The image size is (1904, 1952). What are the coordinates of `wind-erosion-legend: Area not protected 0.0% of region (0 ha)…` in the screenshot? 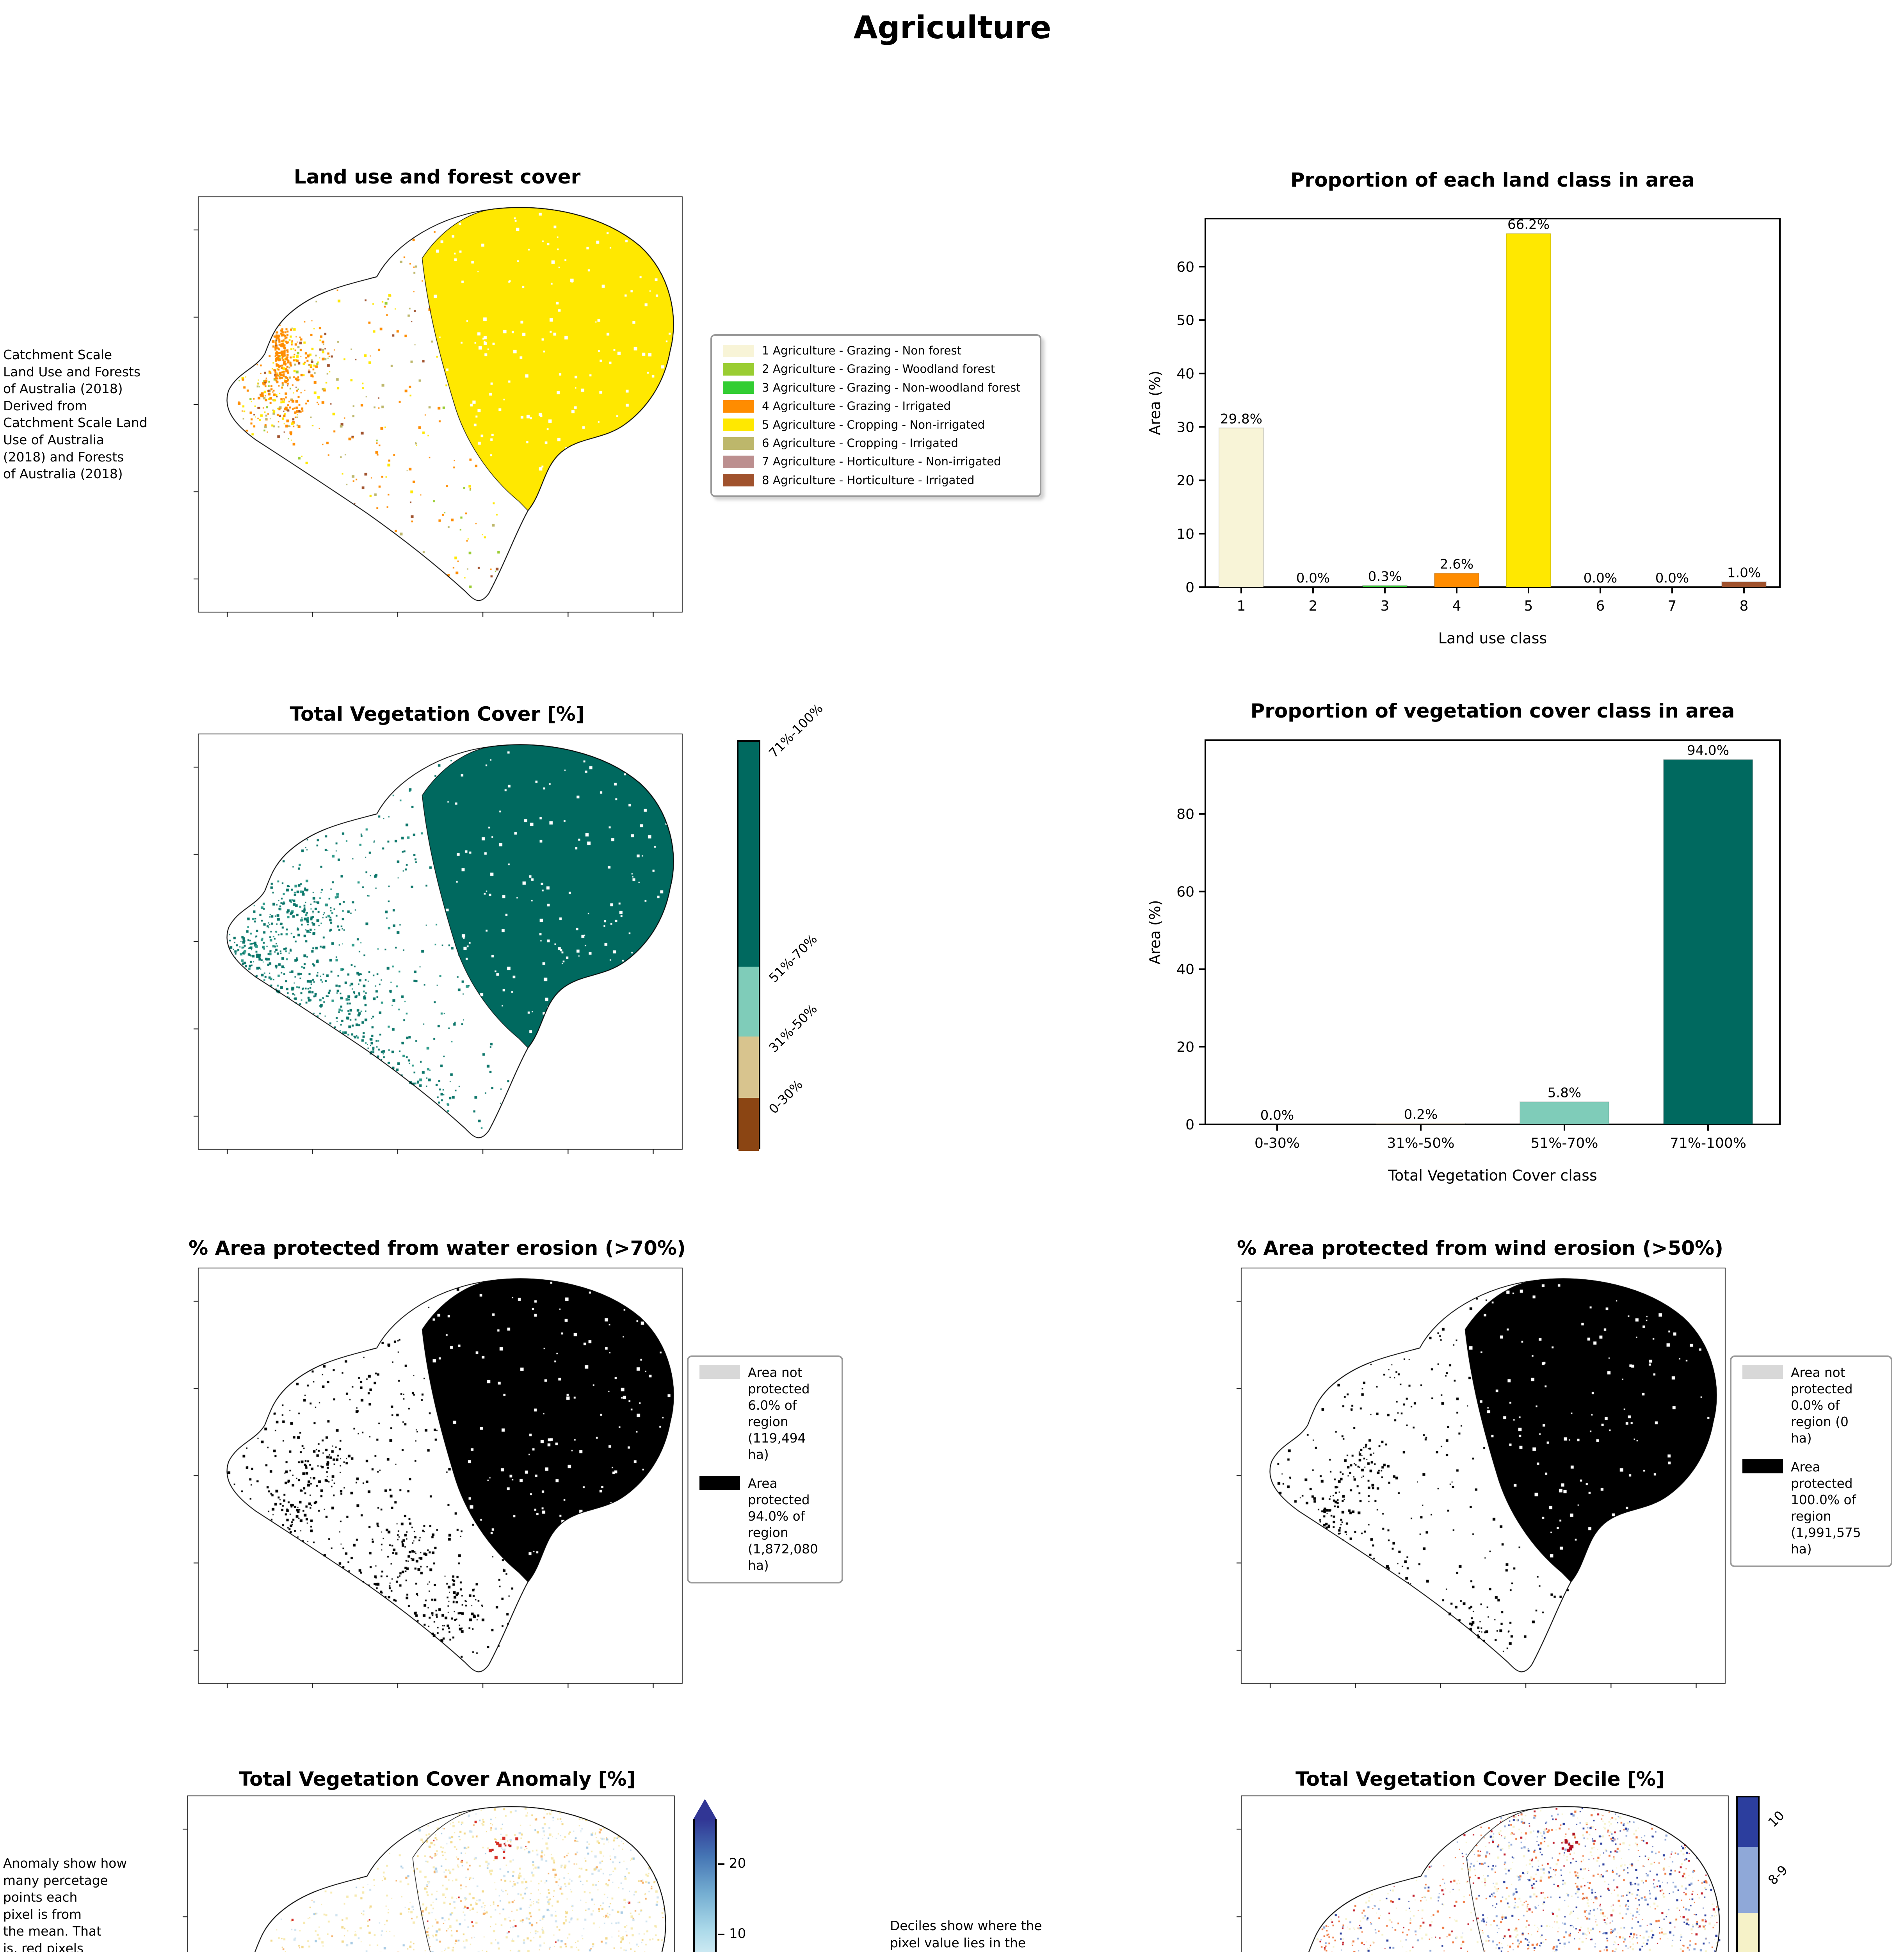 It's located at (1811, 1461).